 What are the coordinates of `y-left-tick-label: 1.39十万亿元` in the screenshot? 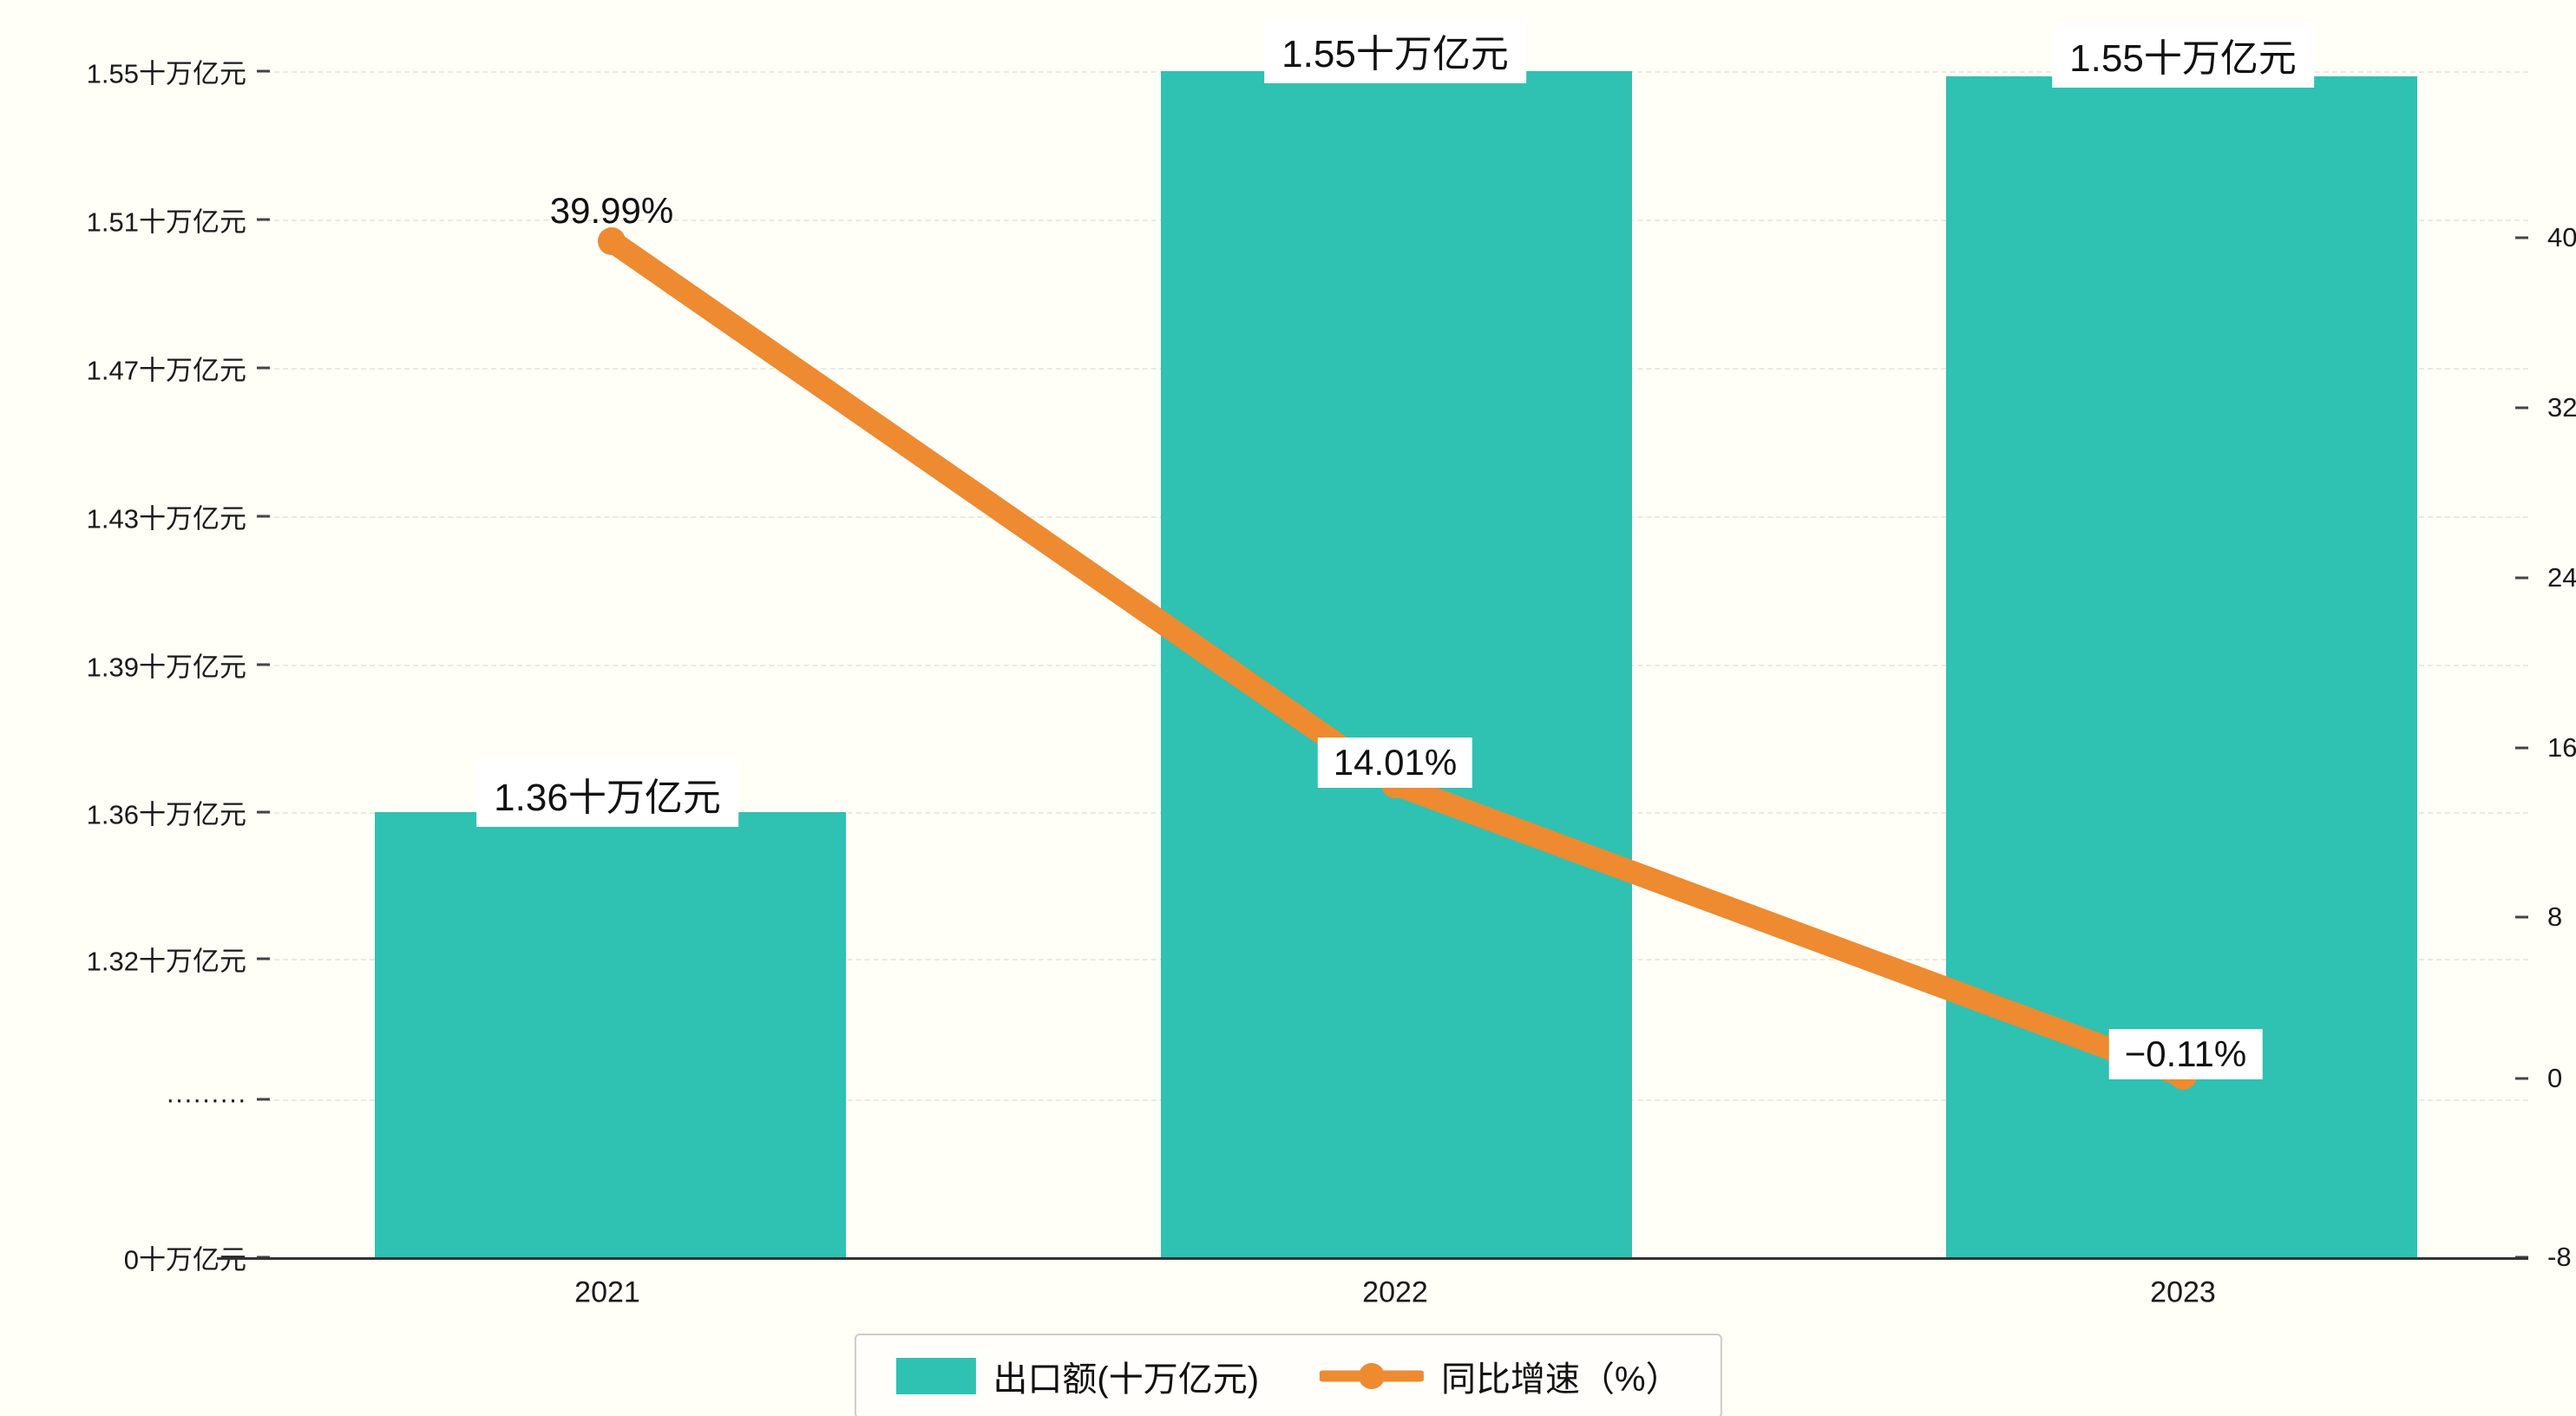 It's located at (166, 667).